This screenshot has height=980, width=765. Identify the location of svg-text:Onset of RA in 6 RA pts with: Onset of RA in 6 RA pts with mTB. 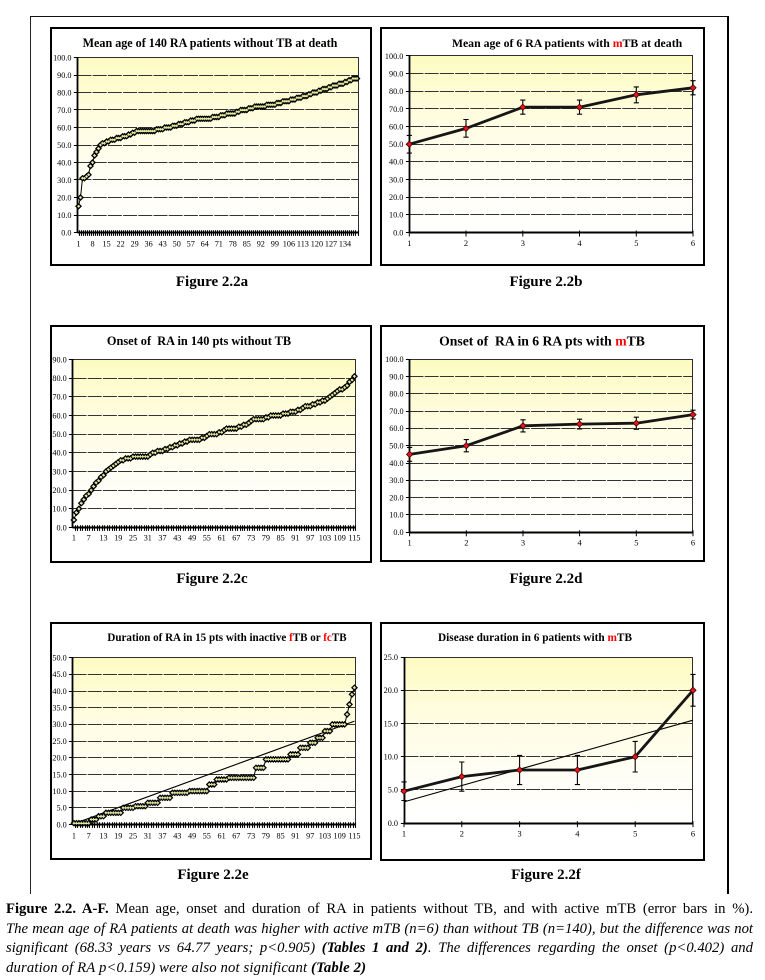
(542, 341).